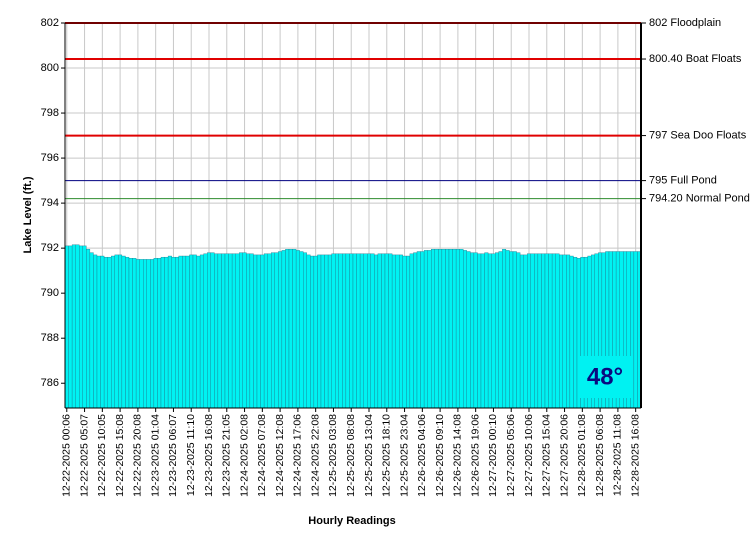  I want to click on x-tick-label: 12-24-2025 22:08, so click(315, 455).